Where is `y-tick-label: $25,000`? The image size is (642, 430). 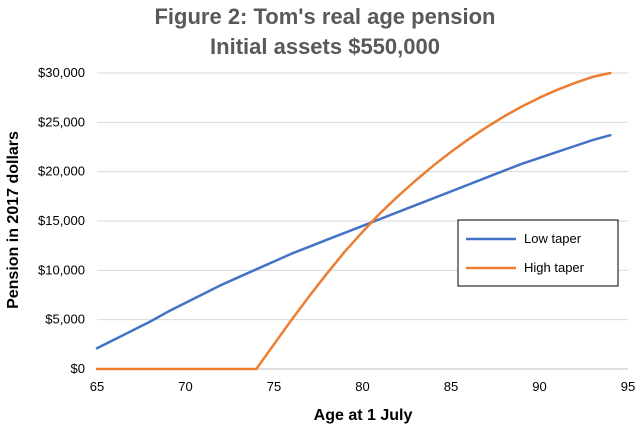 y-tick-label: $25,000 is located at coordinates (61, 121).